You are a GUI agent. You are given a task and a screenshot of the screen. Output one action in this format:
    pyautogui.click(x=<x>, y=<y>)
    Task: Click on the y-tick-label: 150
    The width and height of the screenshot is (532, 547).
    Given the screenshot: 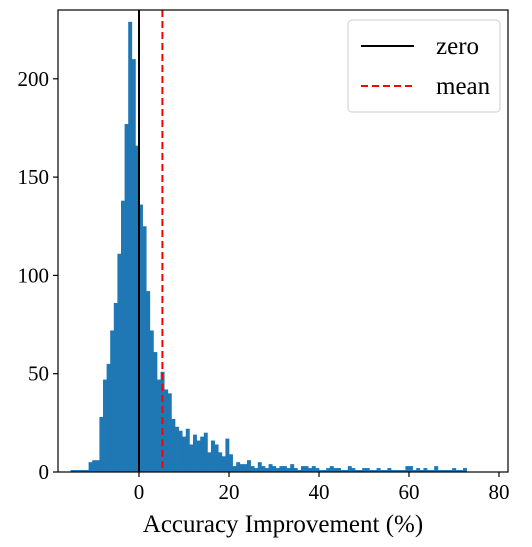 What is the action you would take?
    pyautogui.click(x=34, y=177)
    